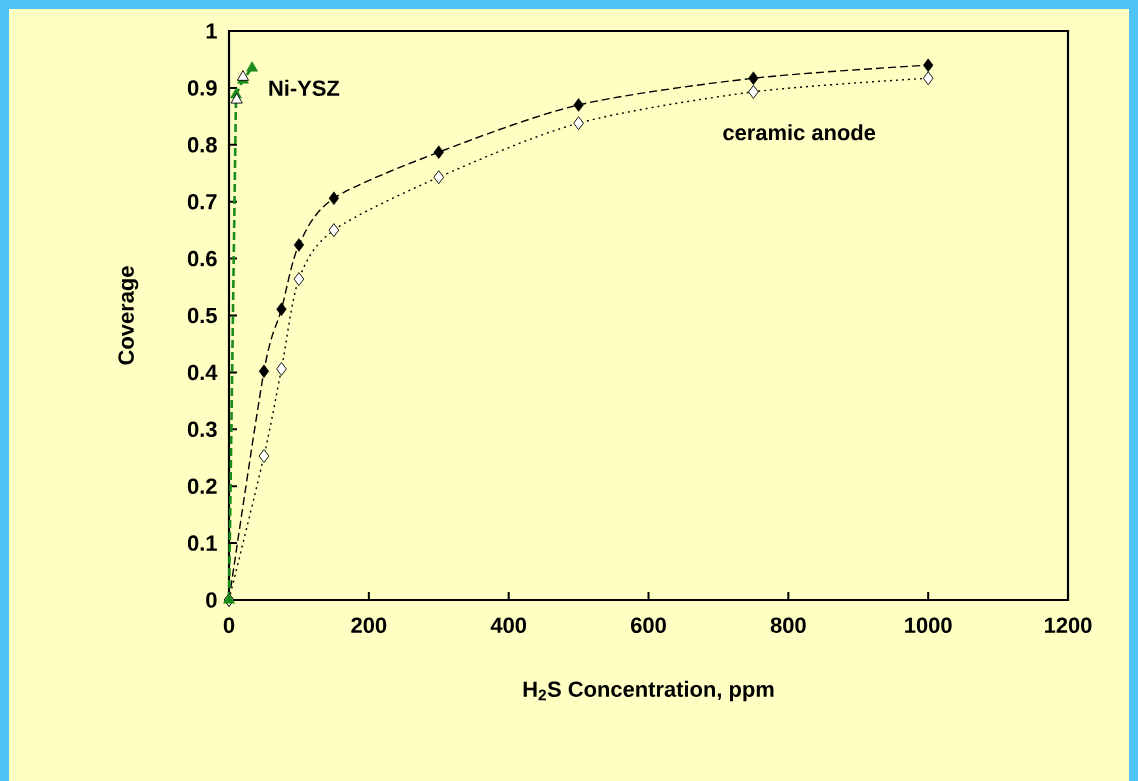  What do you see at coordinates (508, 625) in the screenshot?
I see `x-tick-label: 400` at bounding box center [508, 625].